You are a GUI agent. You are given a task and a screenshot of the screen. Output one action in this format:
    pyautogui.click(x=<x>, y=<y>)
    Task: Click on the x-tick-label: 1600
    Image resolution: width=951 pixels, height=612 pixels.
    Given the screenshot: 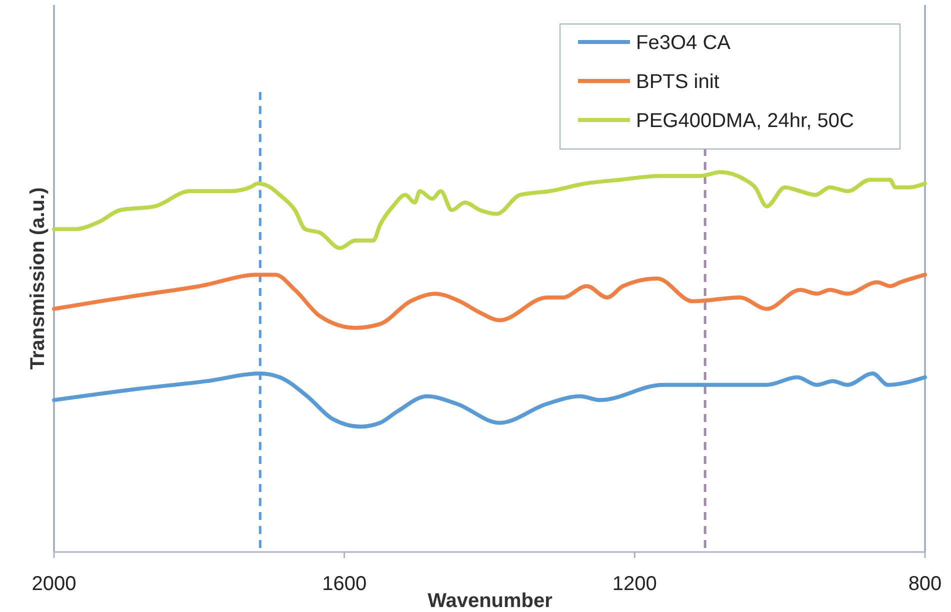 What is the action you would take?
    pyautogui.click(x=344, y=584)
    